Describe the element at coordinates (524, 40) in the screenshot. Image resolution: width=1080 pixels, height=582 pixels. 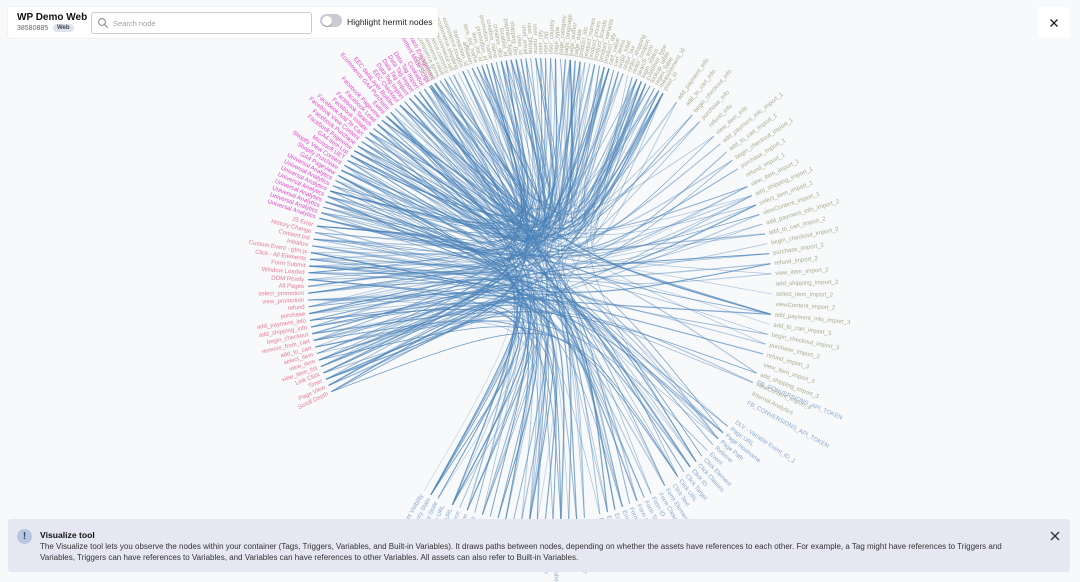
I see `graph-node-label: user_email` at that location.